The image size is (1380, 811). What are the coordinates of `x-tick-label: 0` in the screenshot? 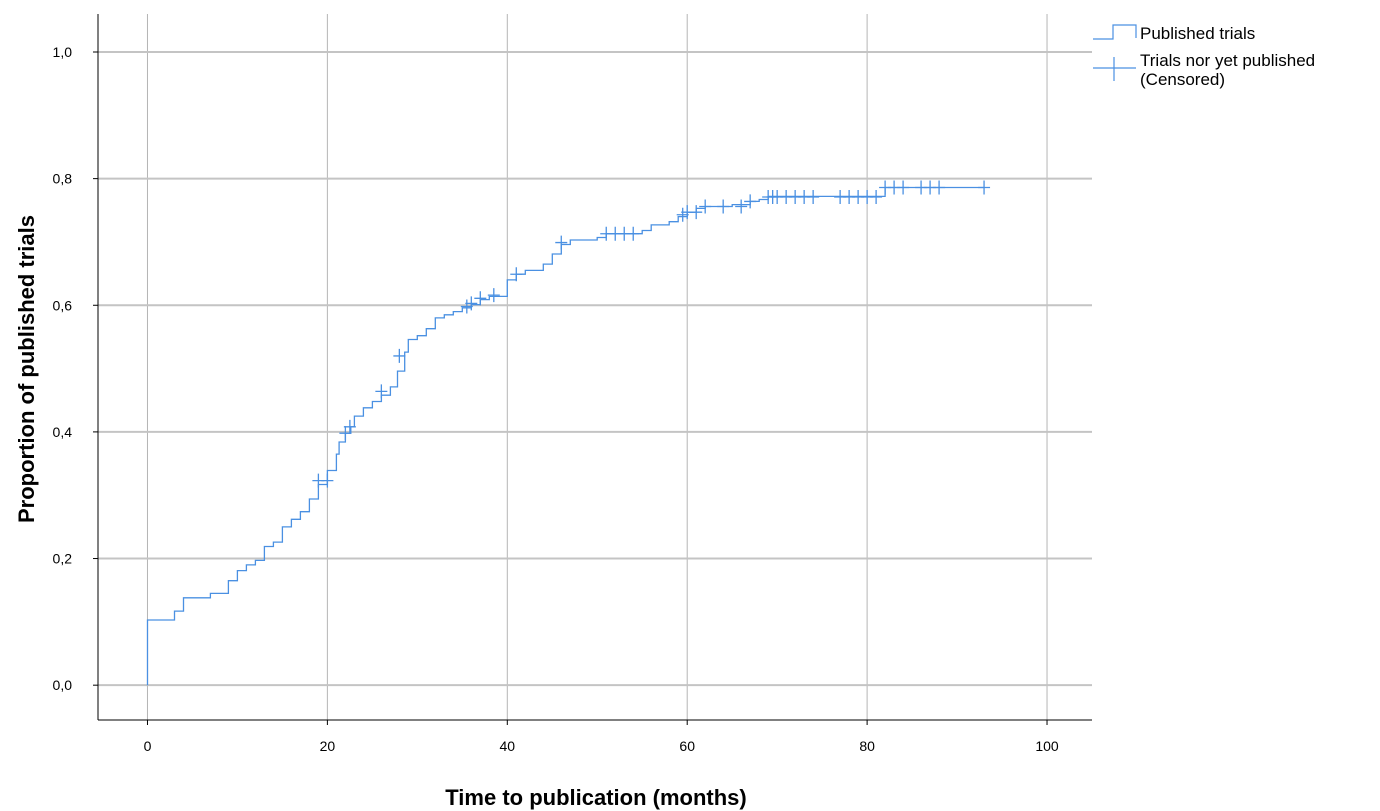 It's located at (148, 746).